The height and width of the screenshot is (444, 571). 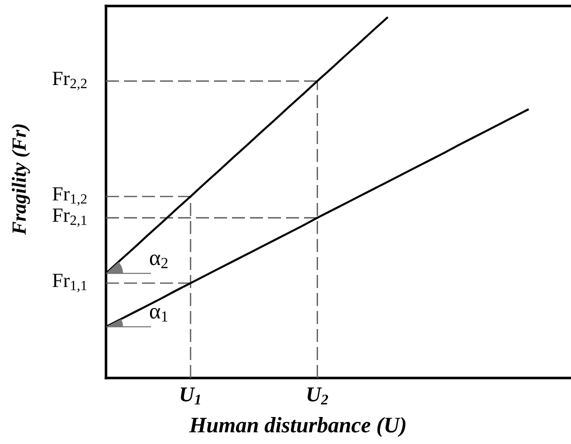 What do you see at coordinates (69, 81) in the screenshot?
I see `annotation: Fr$_{2,2}$` at bounding box center [69, 81].